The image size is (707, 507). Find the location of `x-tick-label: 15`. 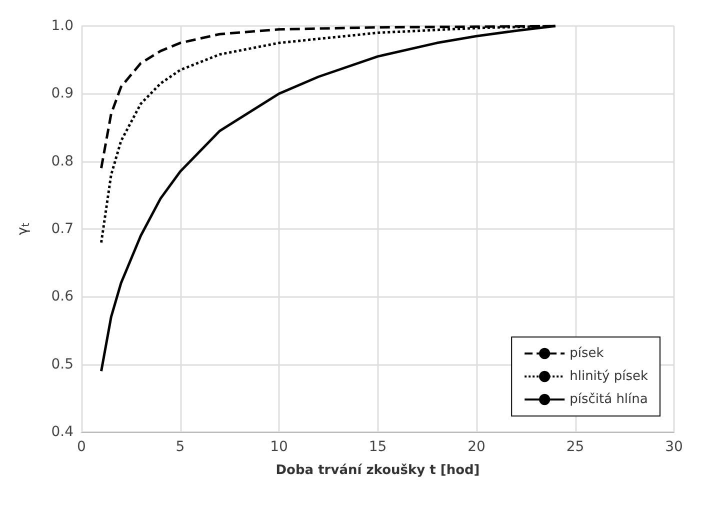

x-tick-label: 15 is located at coordinates (377, 447).